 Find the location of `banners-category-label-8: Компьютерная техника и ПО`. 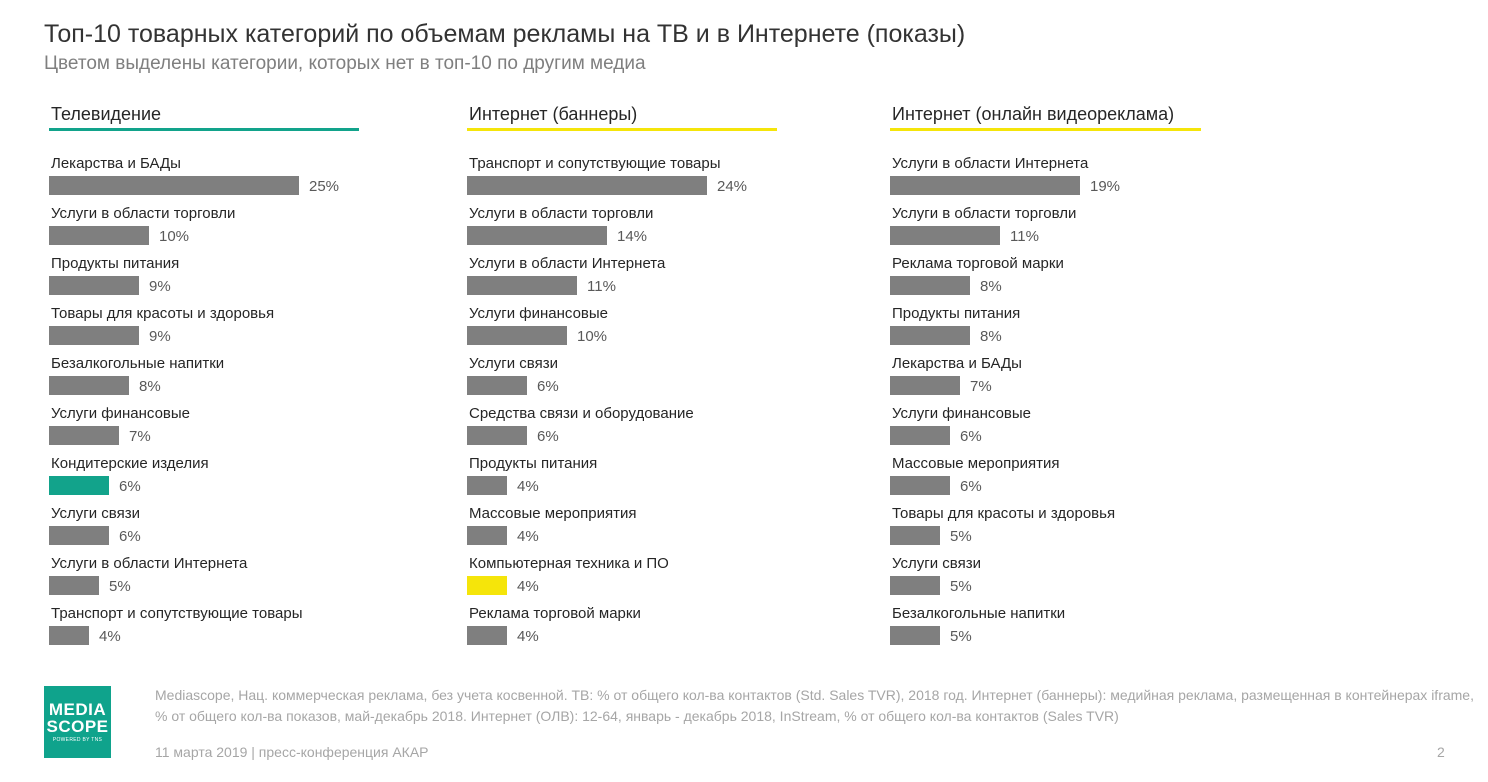

banners-category-label-8: Компьютерная техника и ПО is located at coordinates (569, 563).